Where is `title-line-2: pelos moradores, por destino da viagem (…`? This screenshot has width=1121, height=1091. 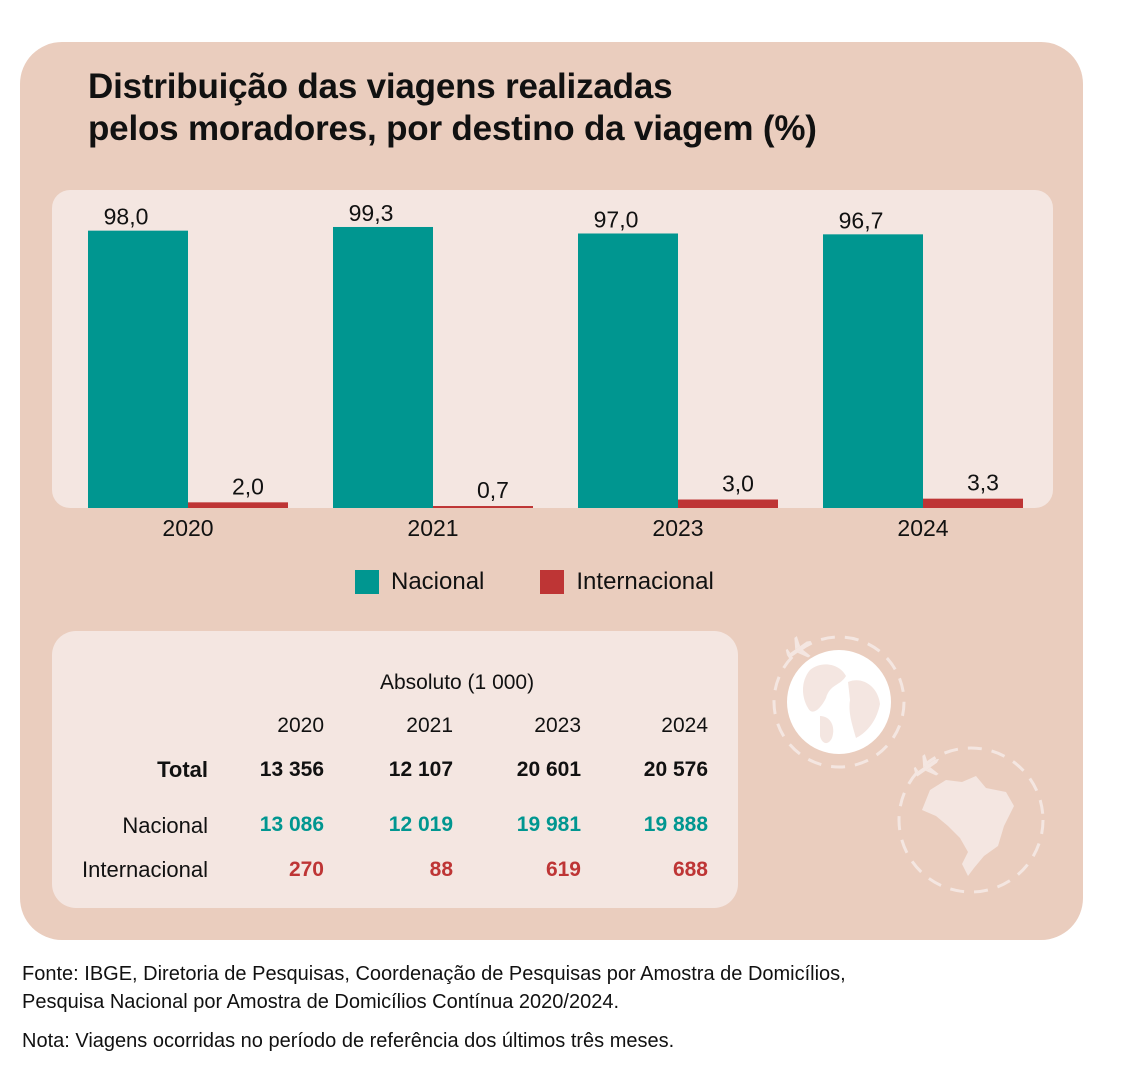 title-line-2: pelos moradores, por destino da viagem (… is located at coordinates (452, 128).